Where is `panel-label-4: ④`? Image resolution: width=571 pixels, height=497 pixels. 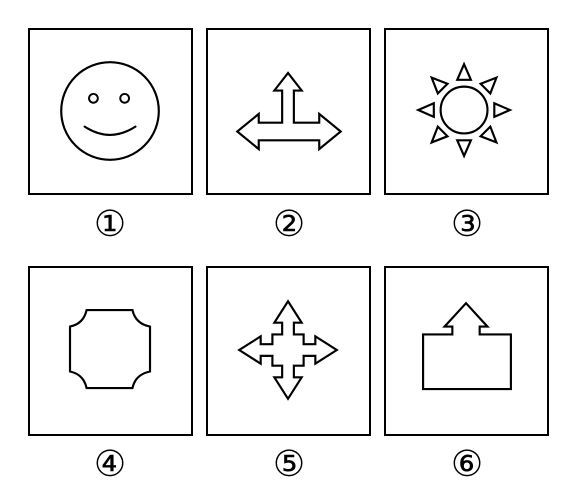
panel-label-4: ④ is located at coordinates (110, 464).